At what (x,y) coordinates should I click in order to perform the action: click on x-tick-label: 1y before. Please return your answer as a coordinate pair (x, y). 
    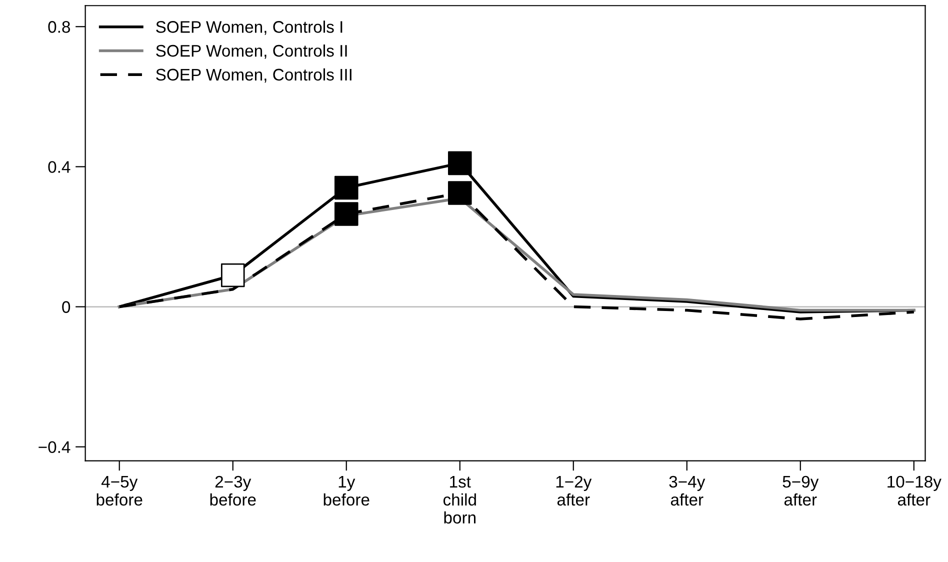
    Looking at the image, I should click on (347, 491).